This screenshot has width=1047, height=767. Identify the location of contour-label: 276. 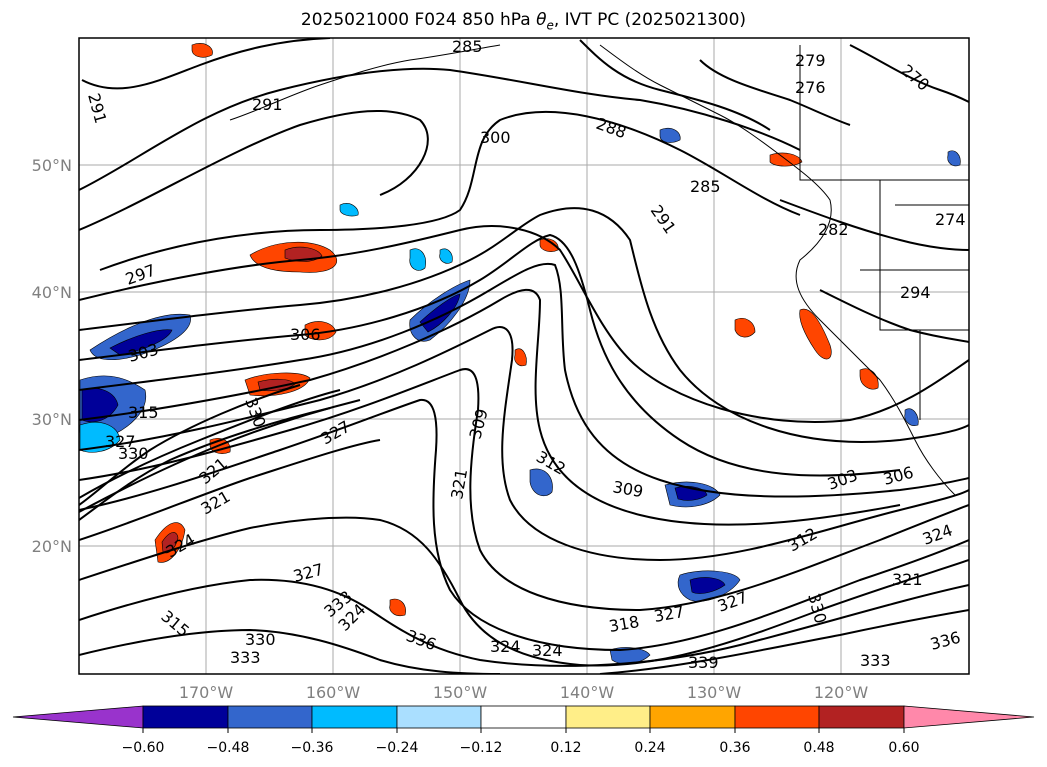
(810, 87).